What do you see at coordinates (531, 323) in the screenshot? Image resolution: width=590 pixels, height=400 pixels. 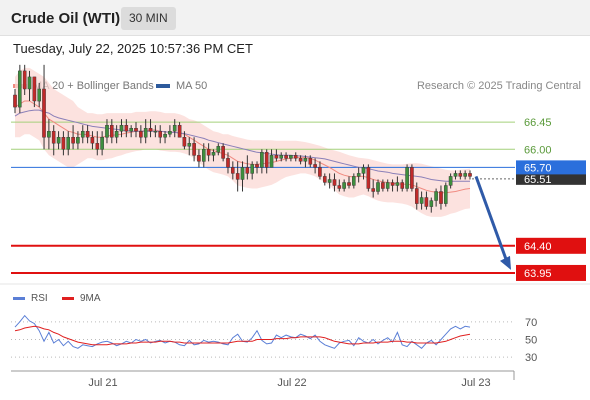 I see `rsi-tick-70: 70` at bounding box center [531, 323].